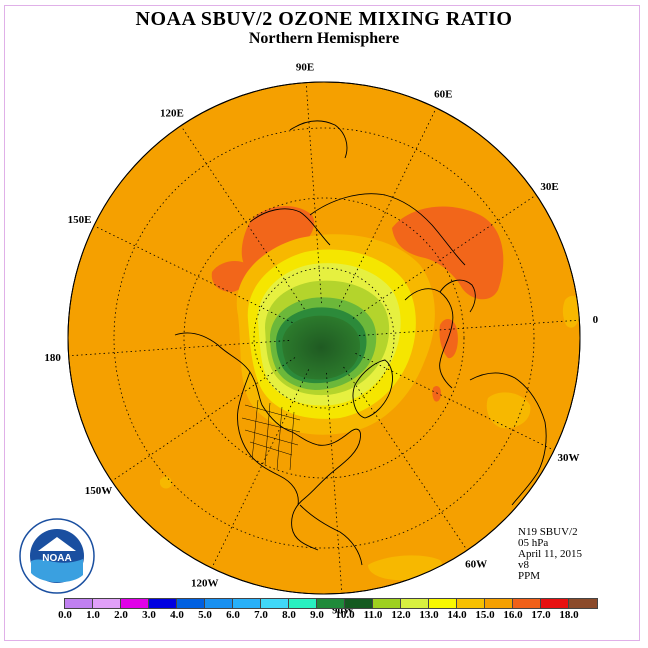  What do you see at coordinates (448, 253) in the screenshot?
I see `contour-high-asia` at bounding box center [448, 253].